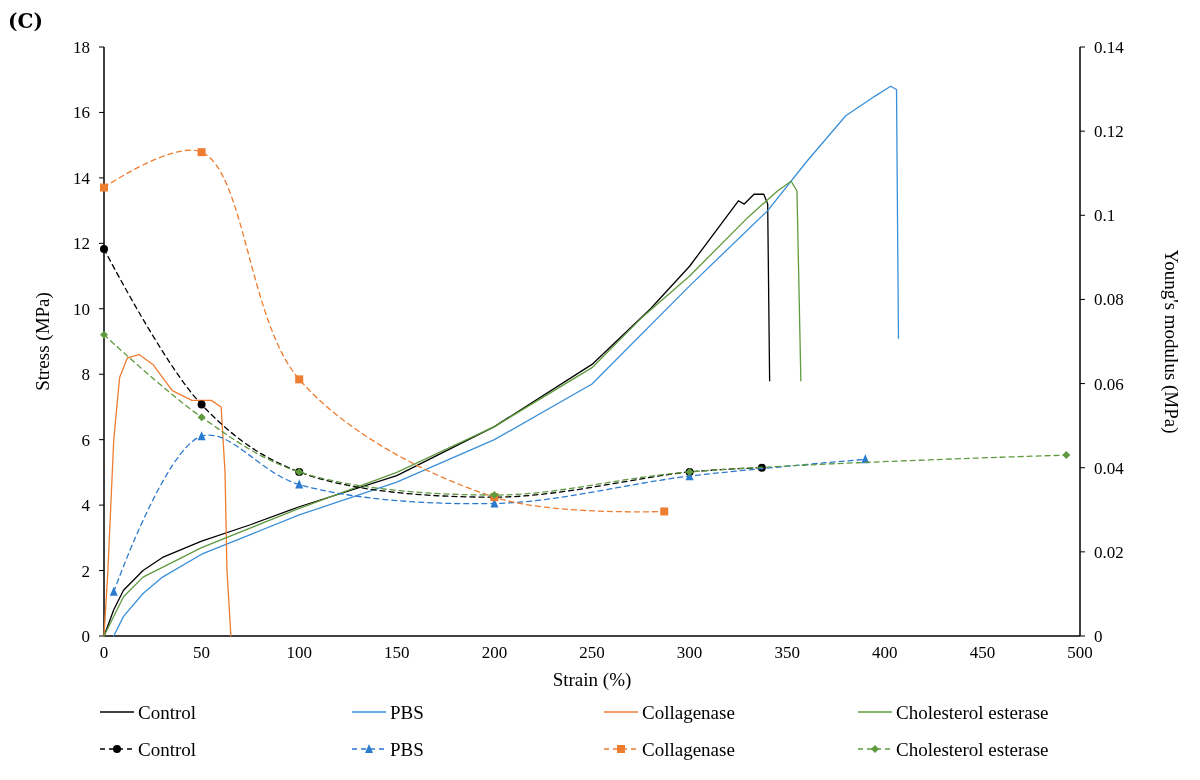  What do you see at coordinates (1109, 300) in the screenshot?
I see `y2-tick-label: 0.08` at bounding box center [1109, 300].